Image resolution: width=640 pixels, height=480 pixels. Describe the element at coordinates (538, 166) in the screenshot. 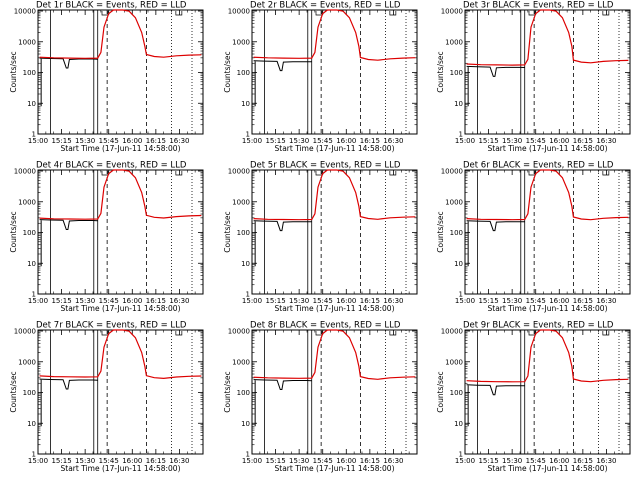

I see `panel-title: Det 6r BLACK = Events, RED = LLD` at that location.